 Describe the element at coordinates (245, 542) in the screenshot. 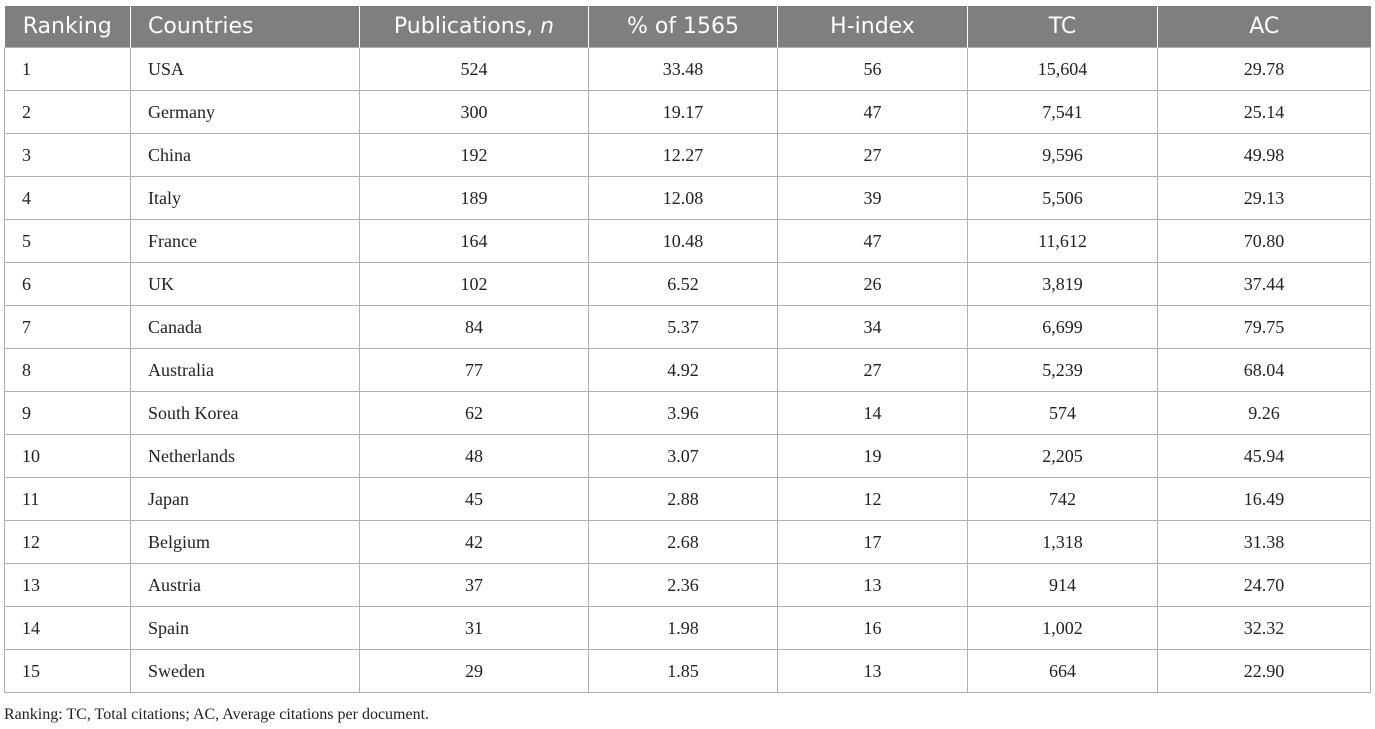

I see `cell-country: Belgium` at that location.